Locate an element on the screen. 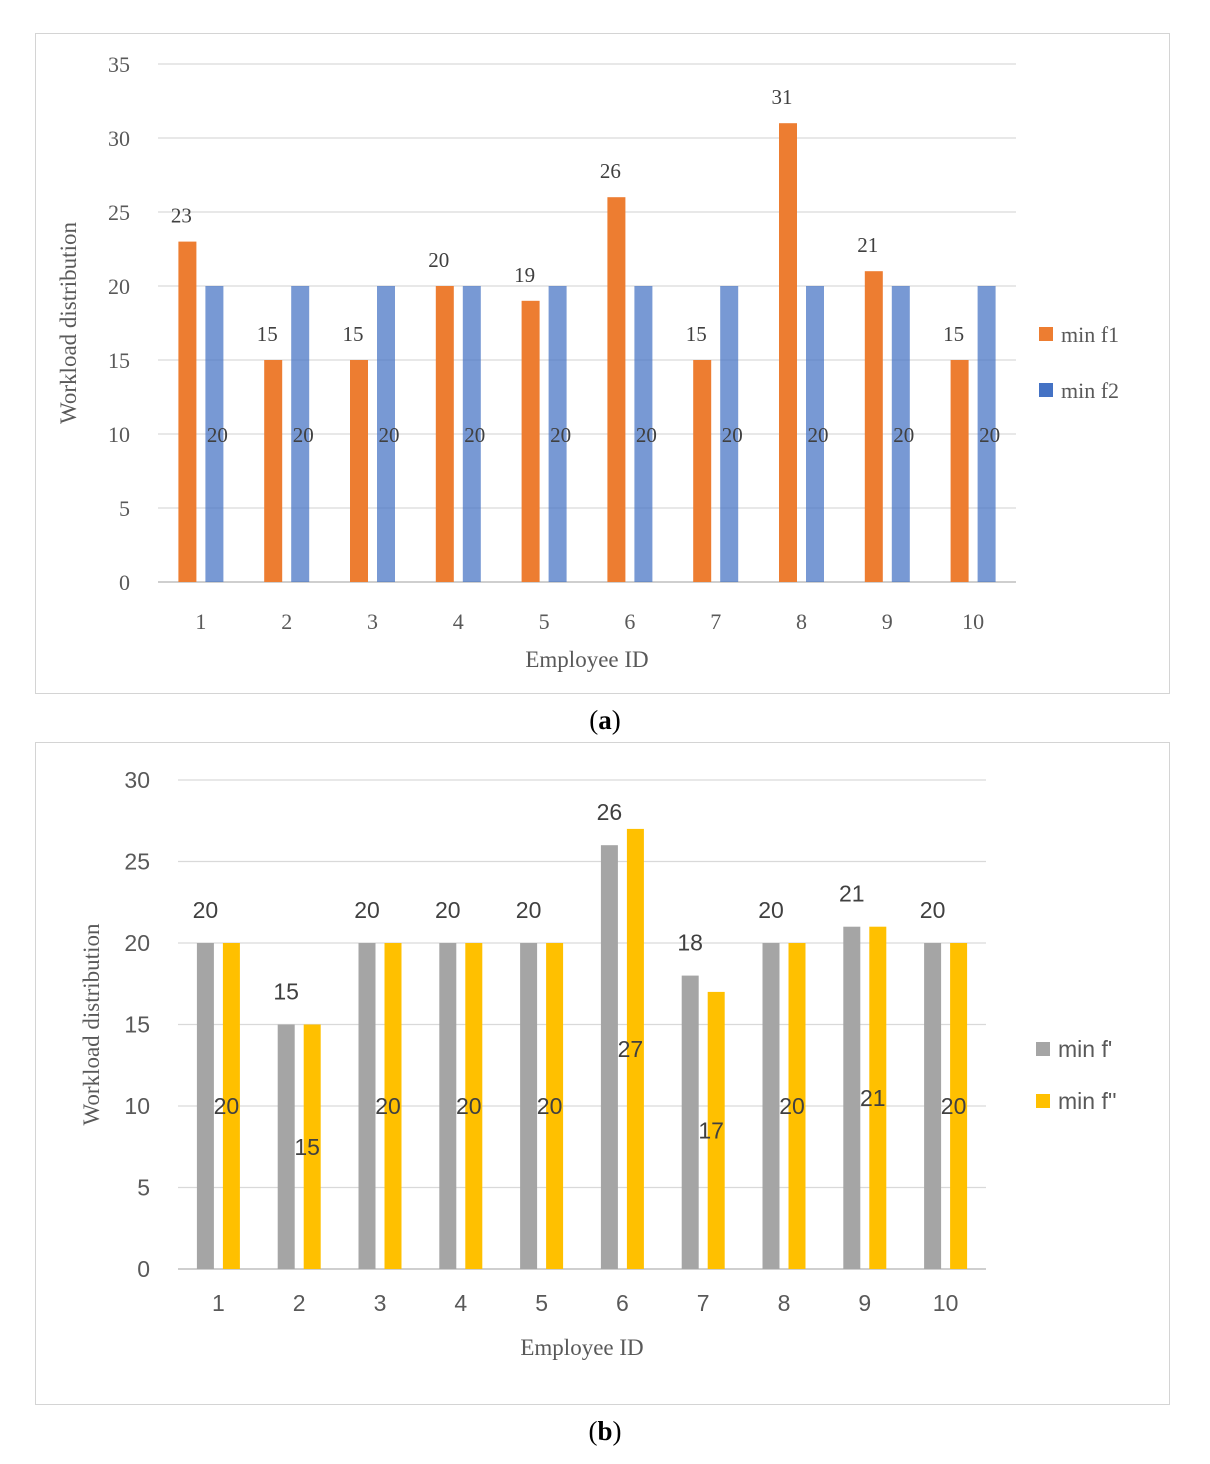 Image resolution: width=1210 pixels, height=1464 pixels. y-tick-label-b-15: 15 is located at coordinates (137, 1025).